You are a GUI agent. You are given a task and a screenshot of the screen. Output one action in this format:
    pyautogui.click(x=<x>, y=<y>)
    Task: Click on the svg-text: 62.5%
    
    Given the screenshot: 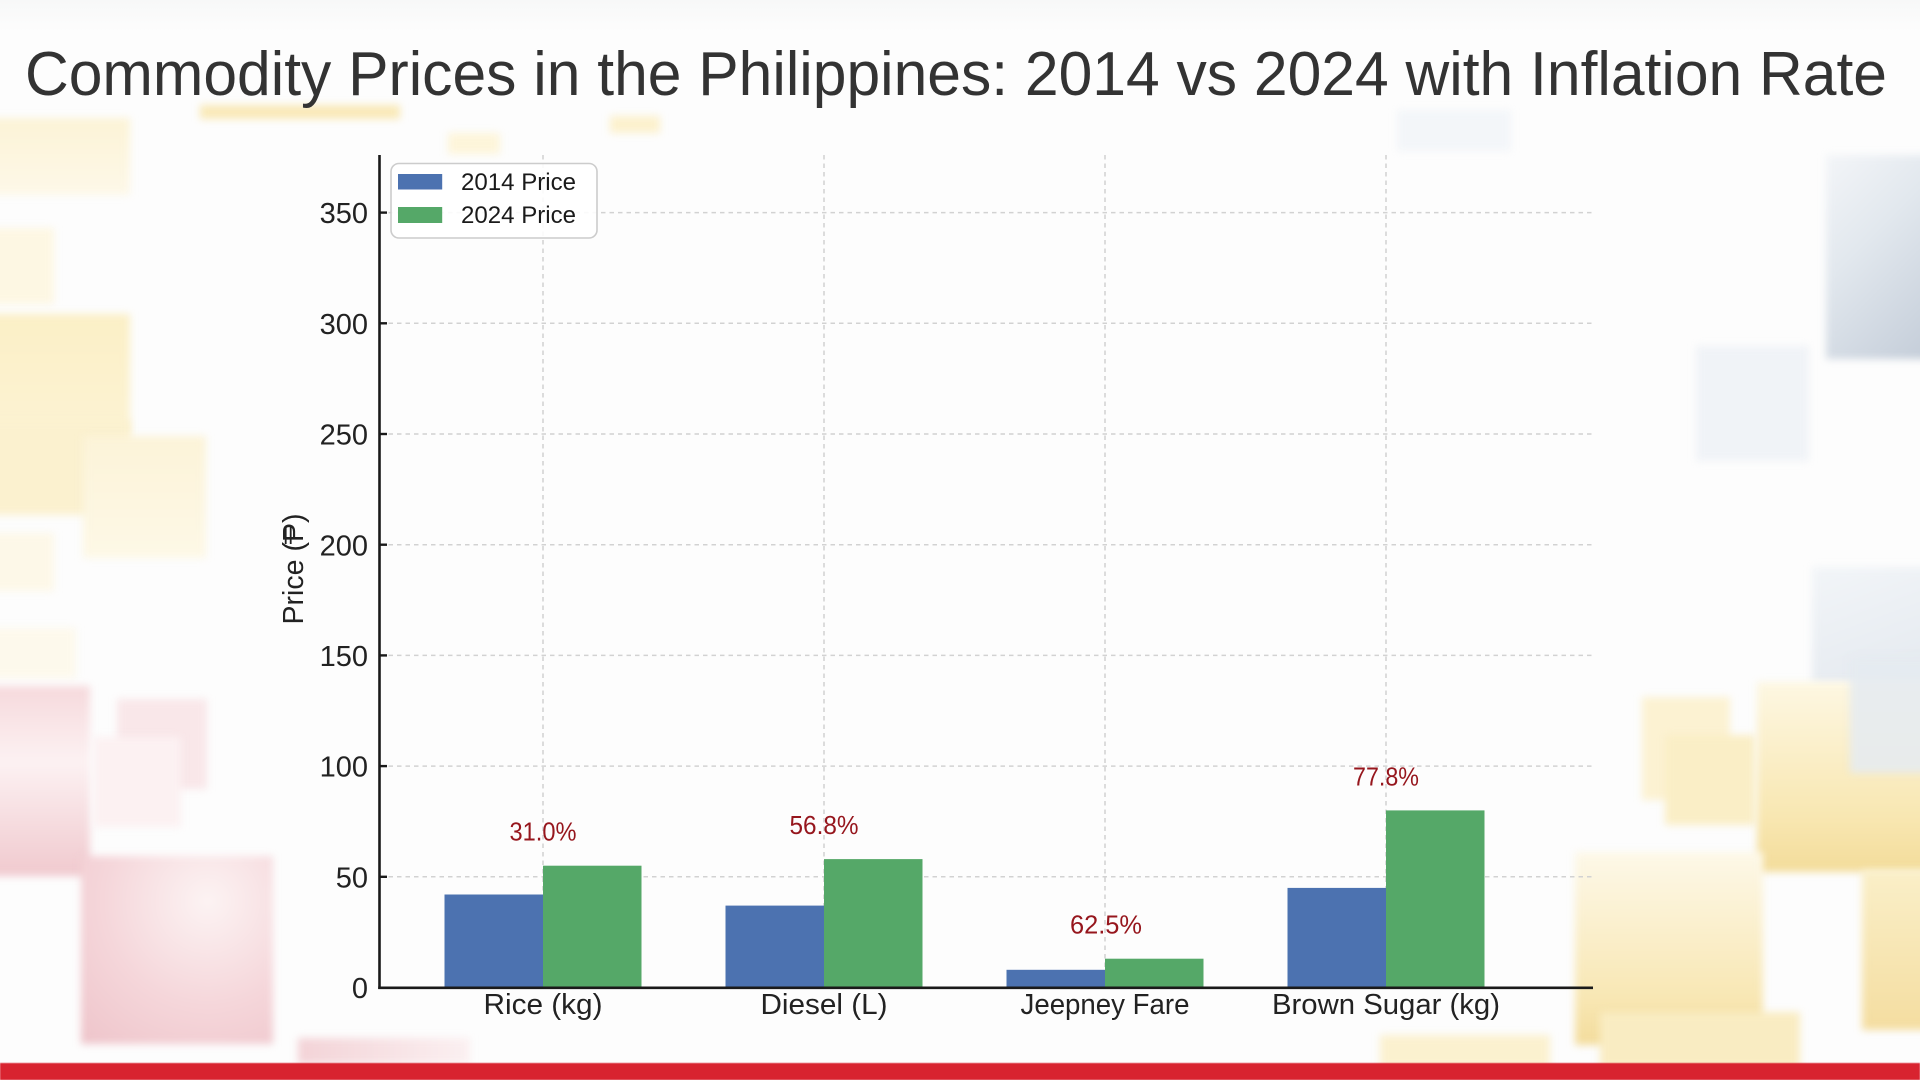 What is the action you would take?
    pyautogui.click(x=1106, y=925)
    